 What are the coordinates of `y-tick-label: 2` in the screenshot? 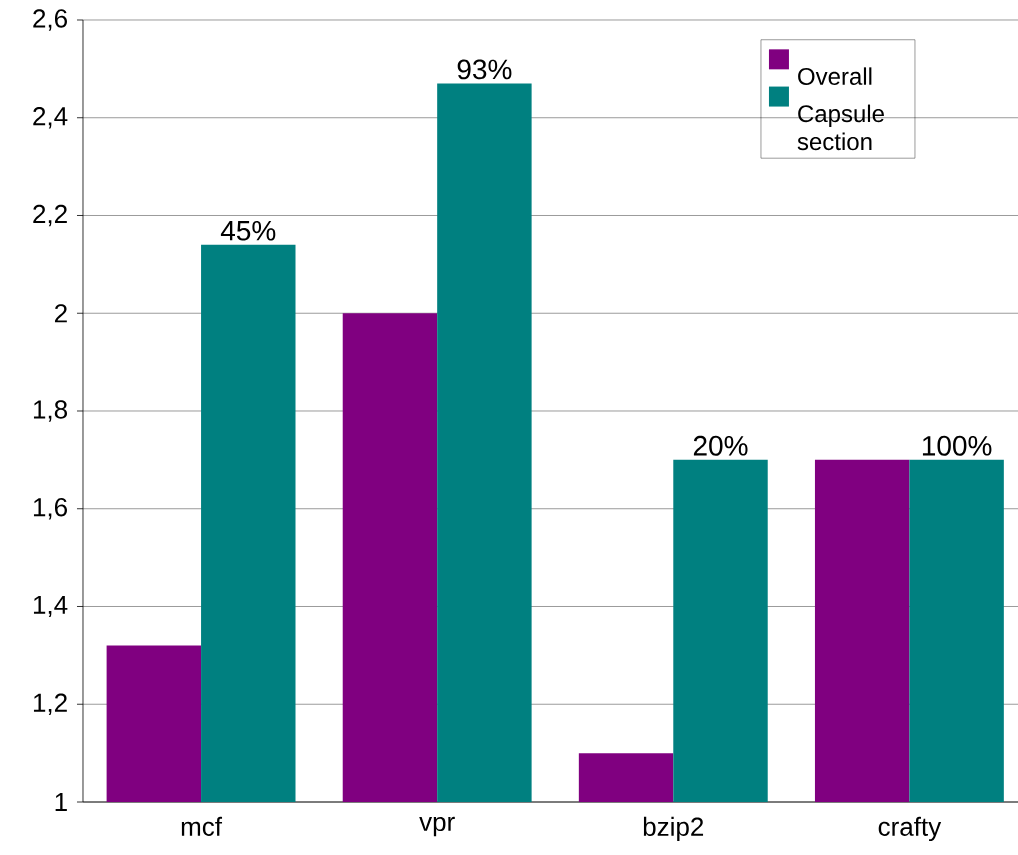 It's located at (60, 313).